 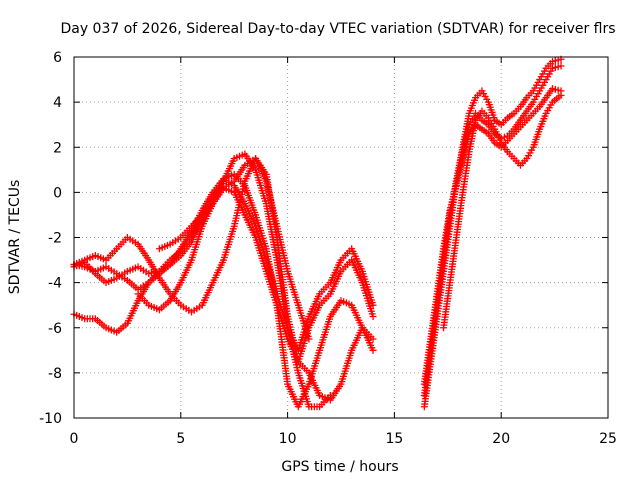 I want to click on y-tick-label: -6, so click(x=55, y=329).